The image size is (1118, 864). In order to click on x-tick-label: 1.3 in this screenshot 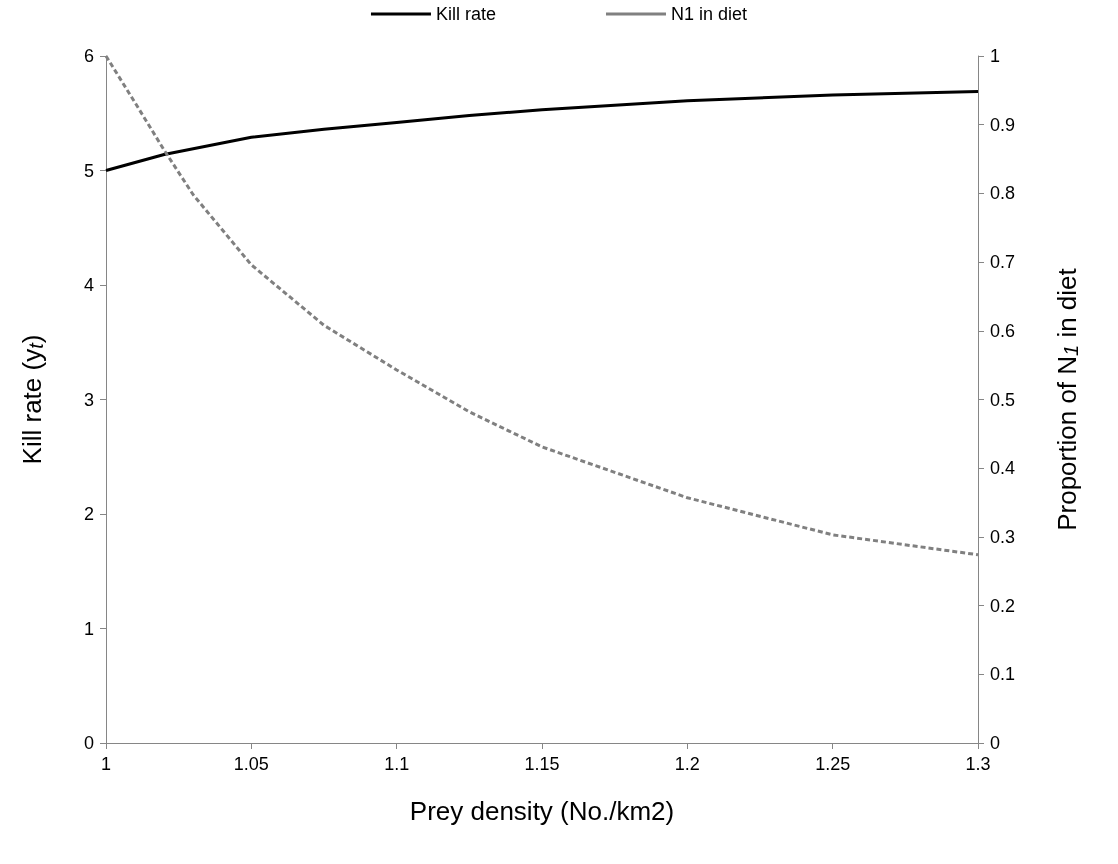, I will do `click(978, 764)`.